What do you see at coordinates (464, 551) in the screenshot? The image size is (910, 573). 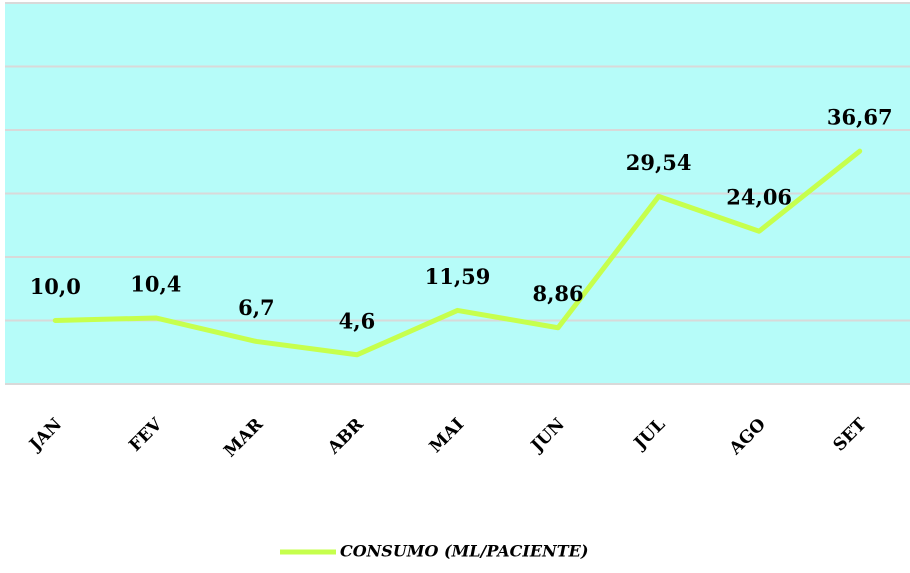 I see `legend-label: CONSUMO (ML/PACIENTE)` at bounding box center [464, 551].